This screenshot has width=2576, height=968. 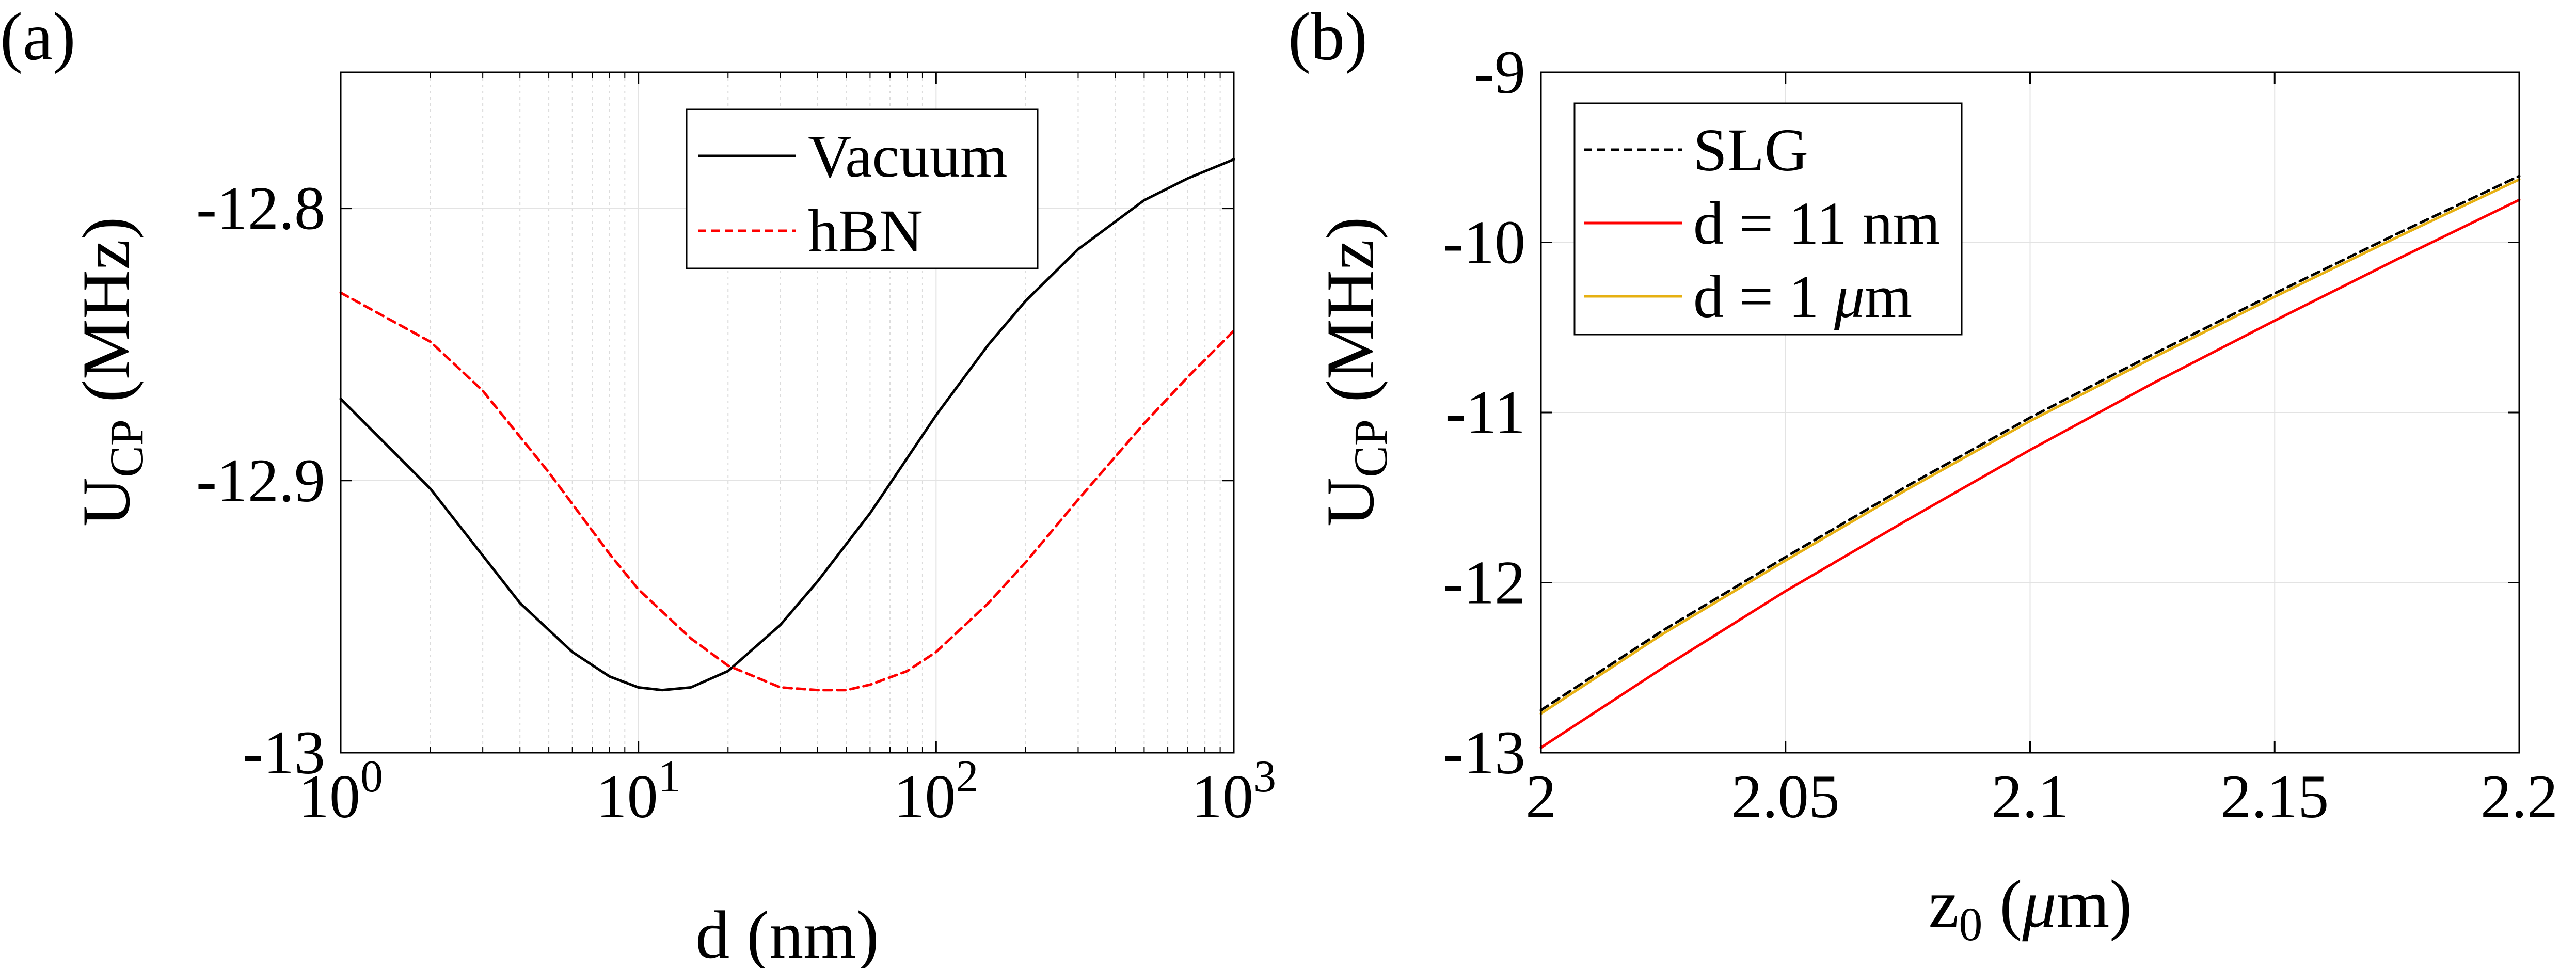 What do you see at coordinates (787, 932) in the screenshot?
I see `panel-a-x-axis-label: d (nm)` at bounding box center [787, 932].